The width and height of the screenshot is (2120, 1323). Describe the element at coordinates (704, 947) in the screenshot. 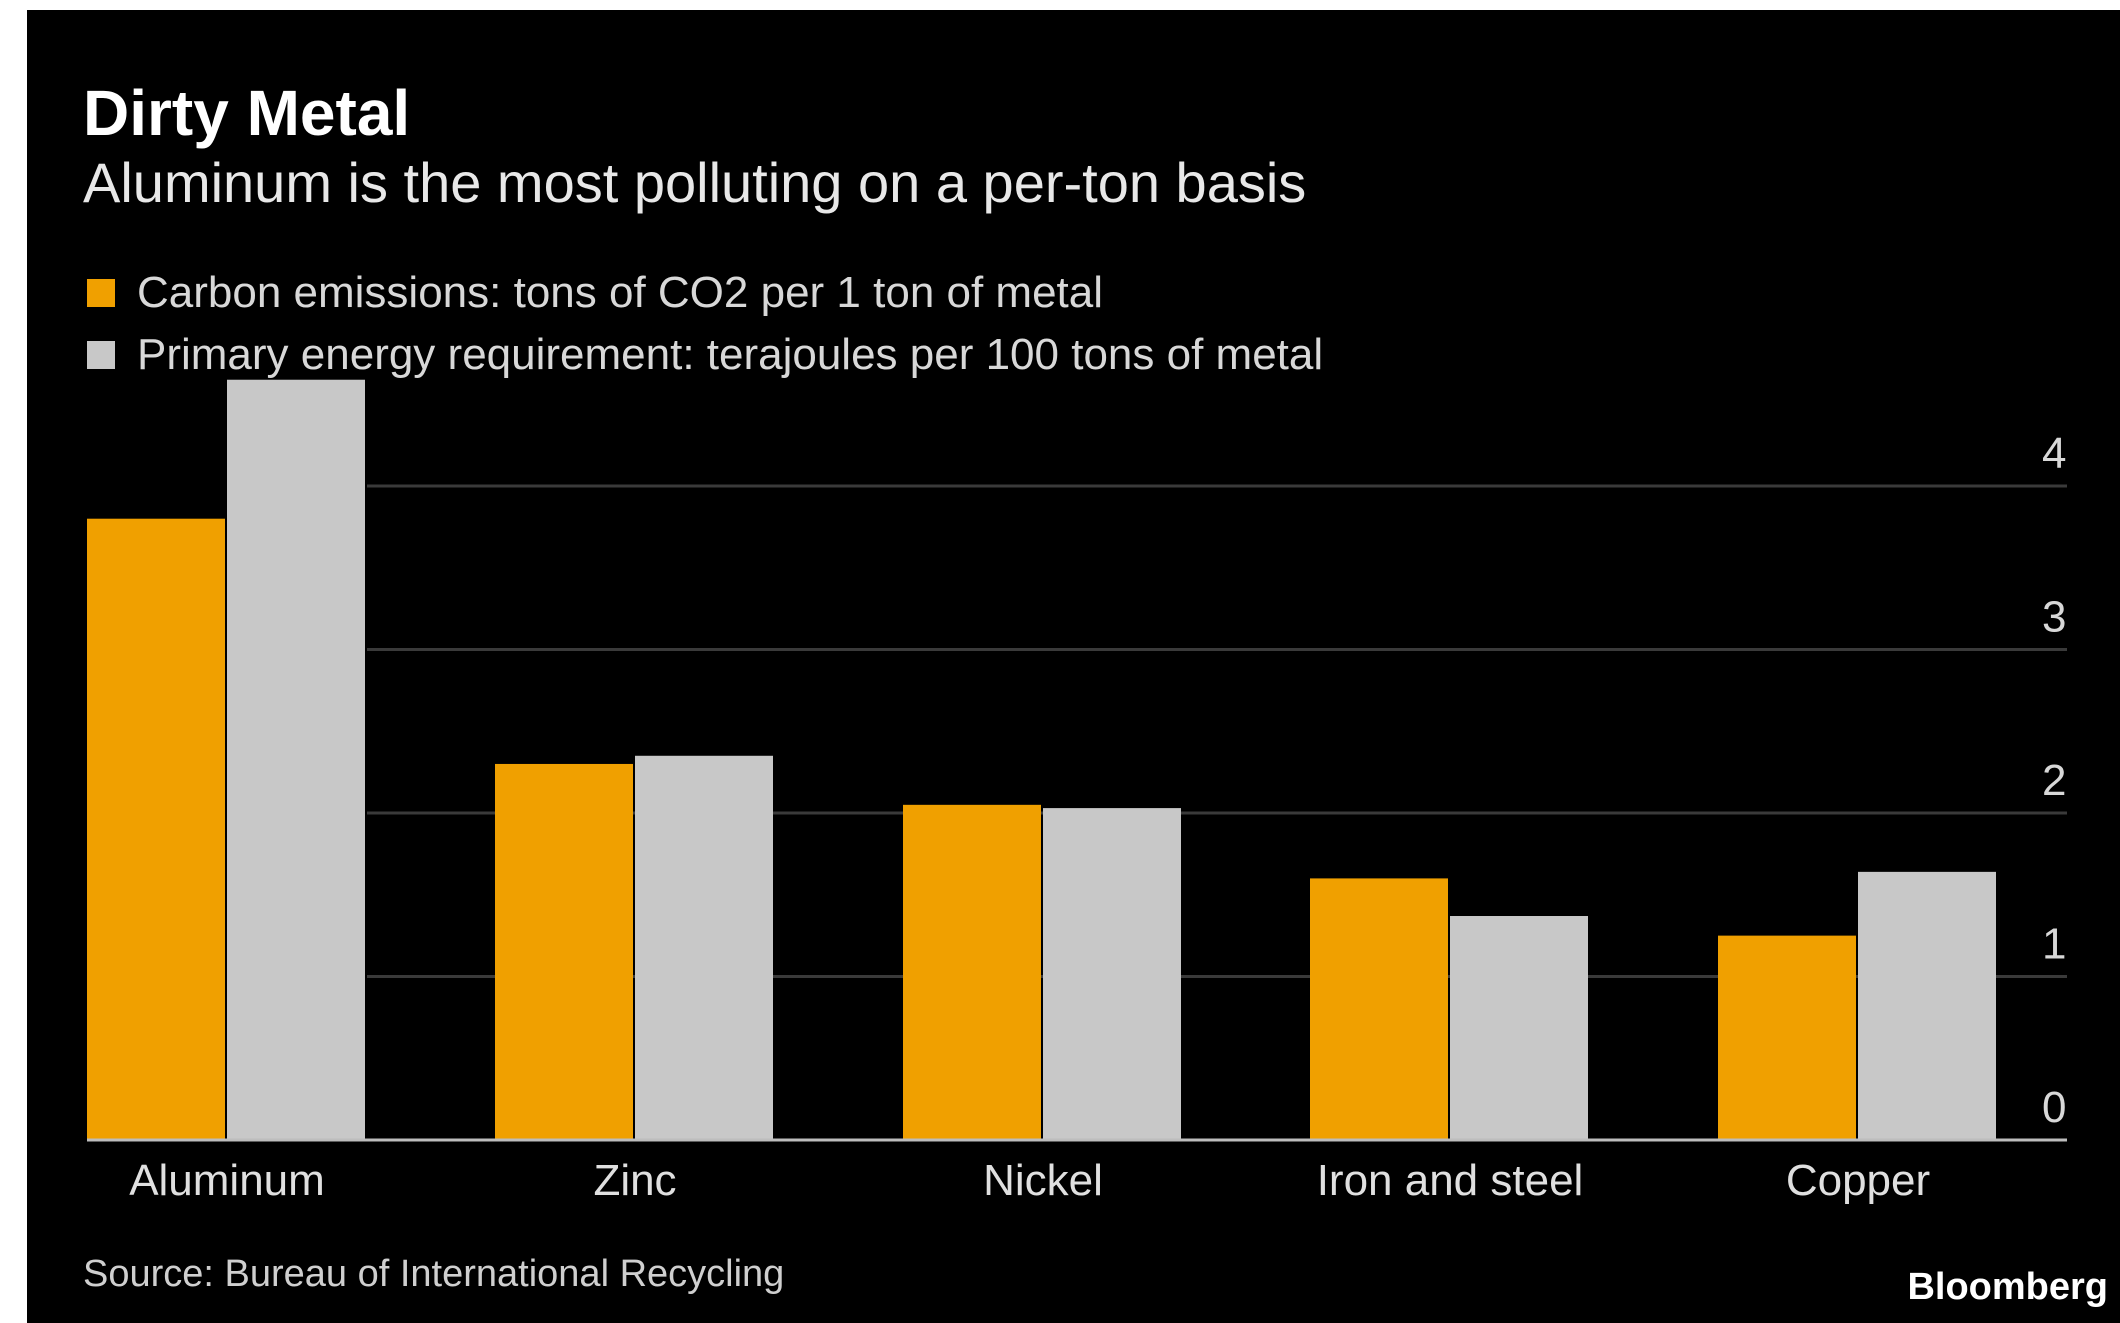

I see `bar-zinc-primary-energy` at that location.